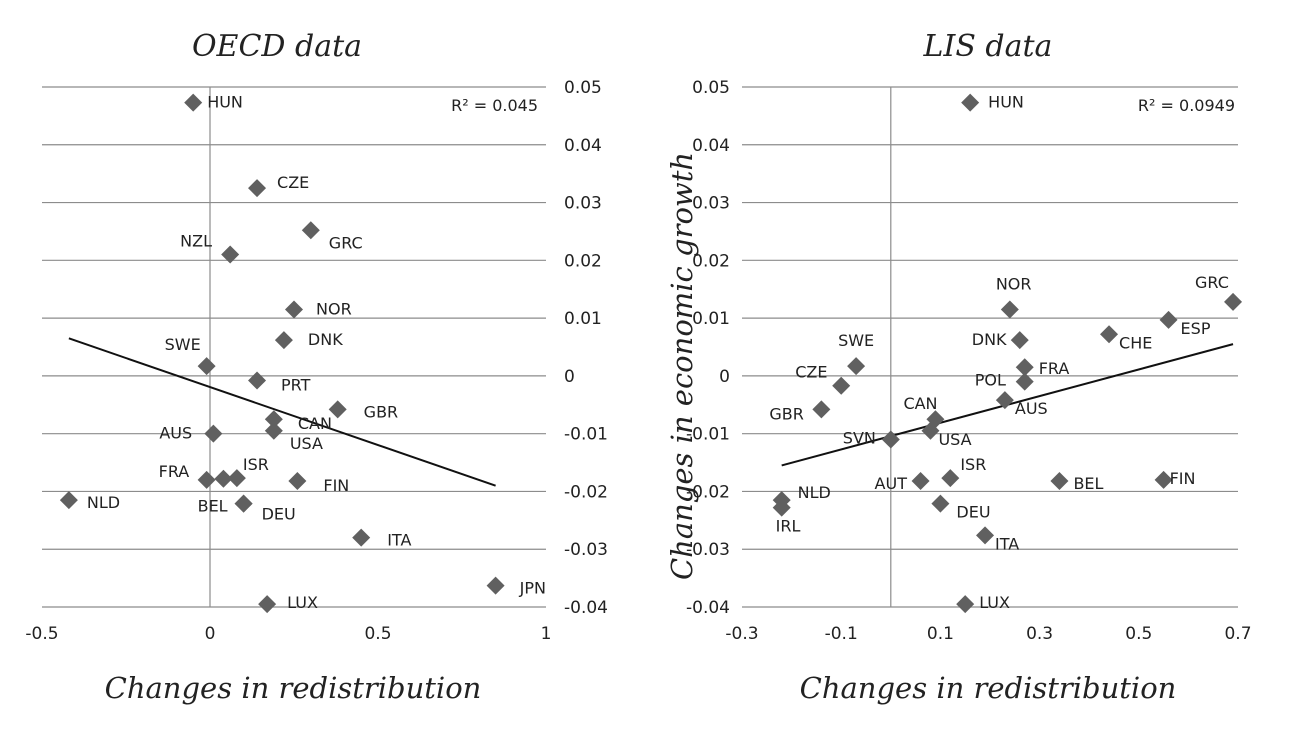  I want to click on lis-point-label: AUT, so click(891, 483).